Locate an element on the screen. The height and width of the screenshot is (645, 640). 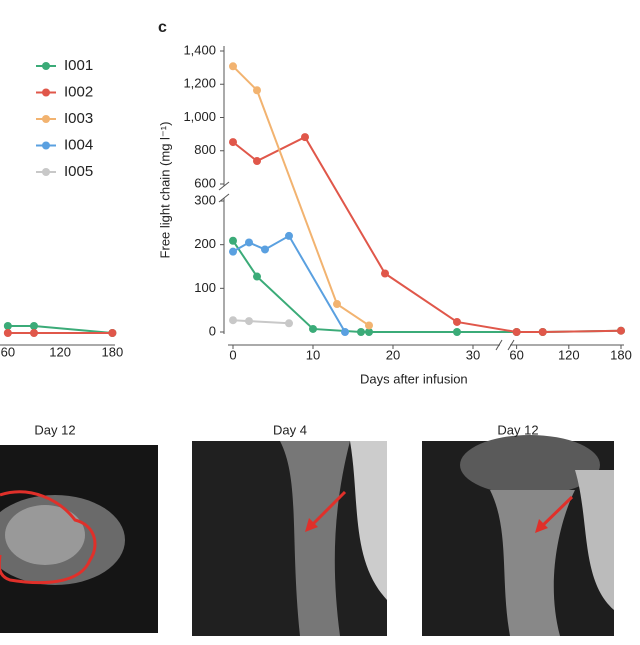
y-tick-label: 200 is located at coordinates (205, 243).